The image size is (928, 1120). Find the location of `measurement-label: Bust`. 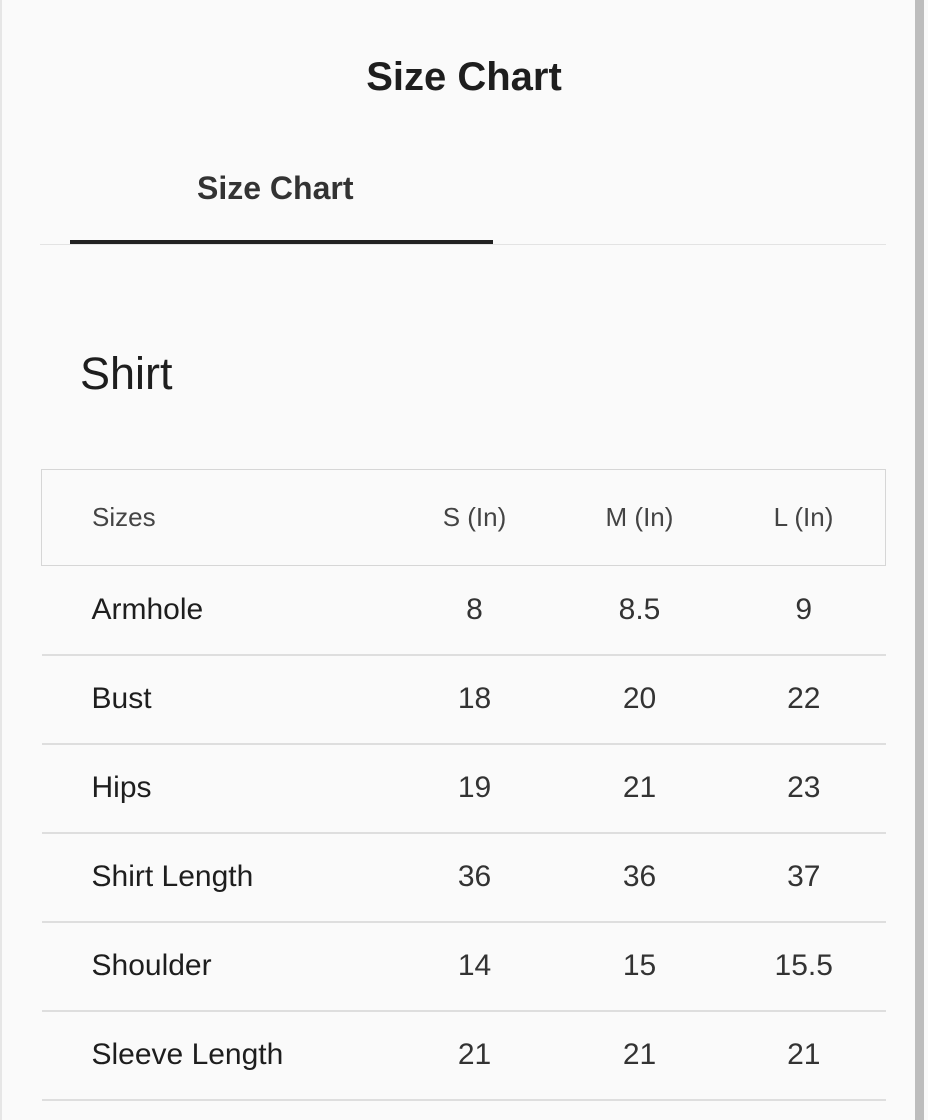

measurement-label: Bust is located at coordinates (216, 699).